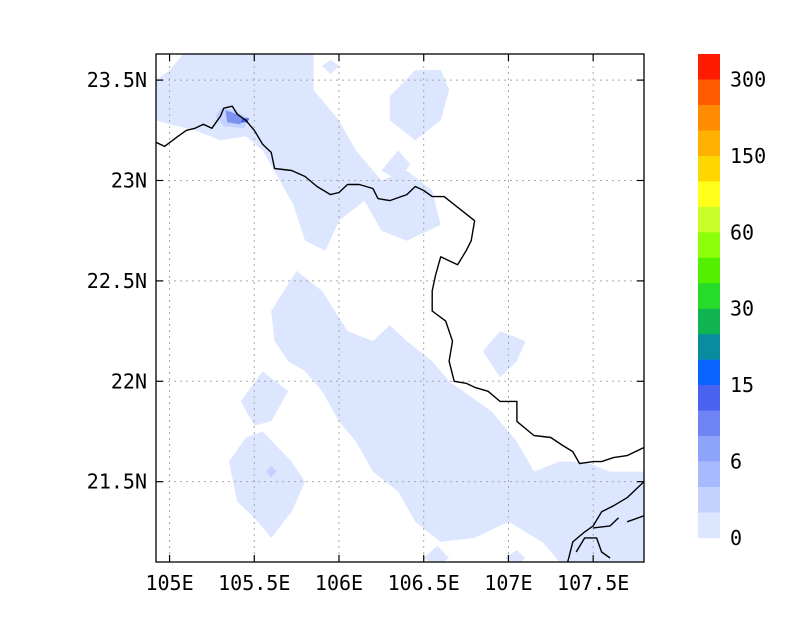 This screenshot has height=623, width=800. What do you see at coordinates (117, 80) in the screenshot?
I see `y-tick-label-0: 23.5N` at bounding box center [117, 80].